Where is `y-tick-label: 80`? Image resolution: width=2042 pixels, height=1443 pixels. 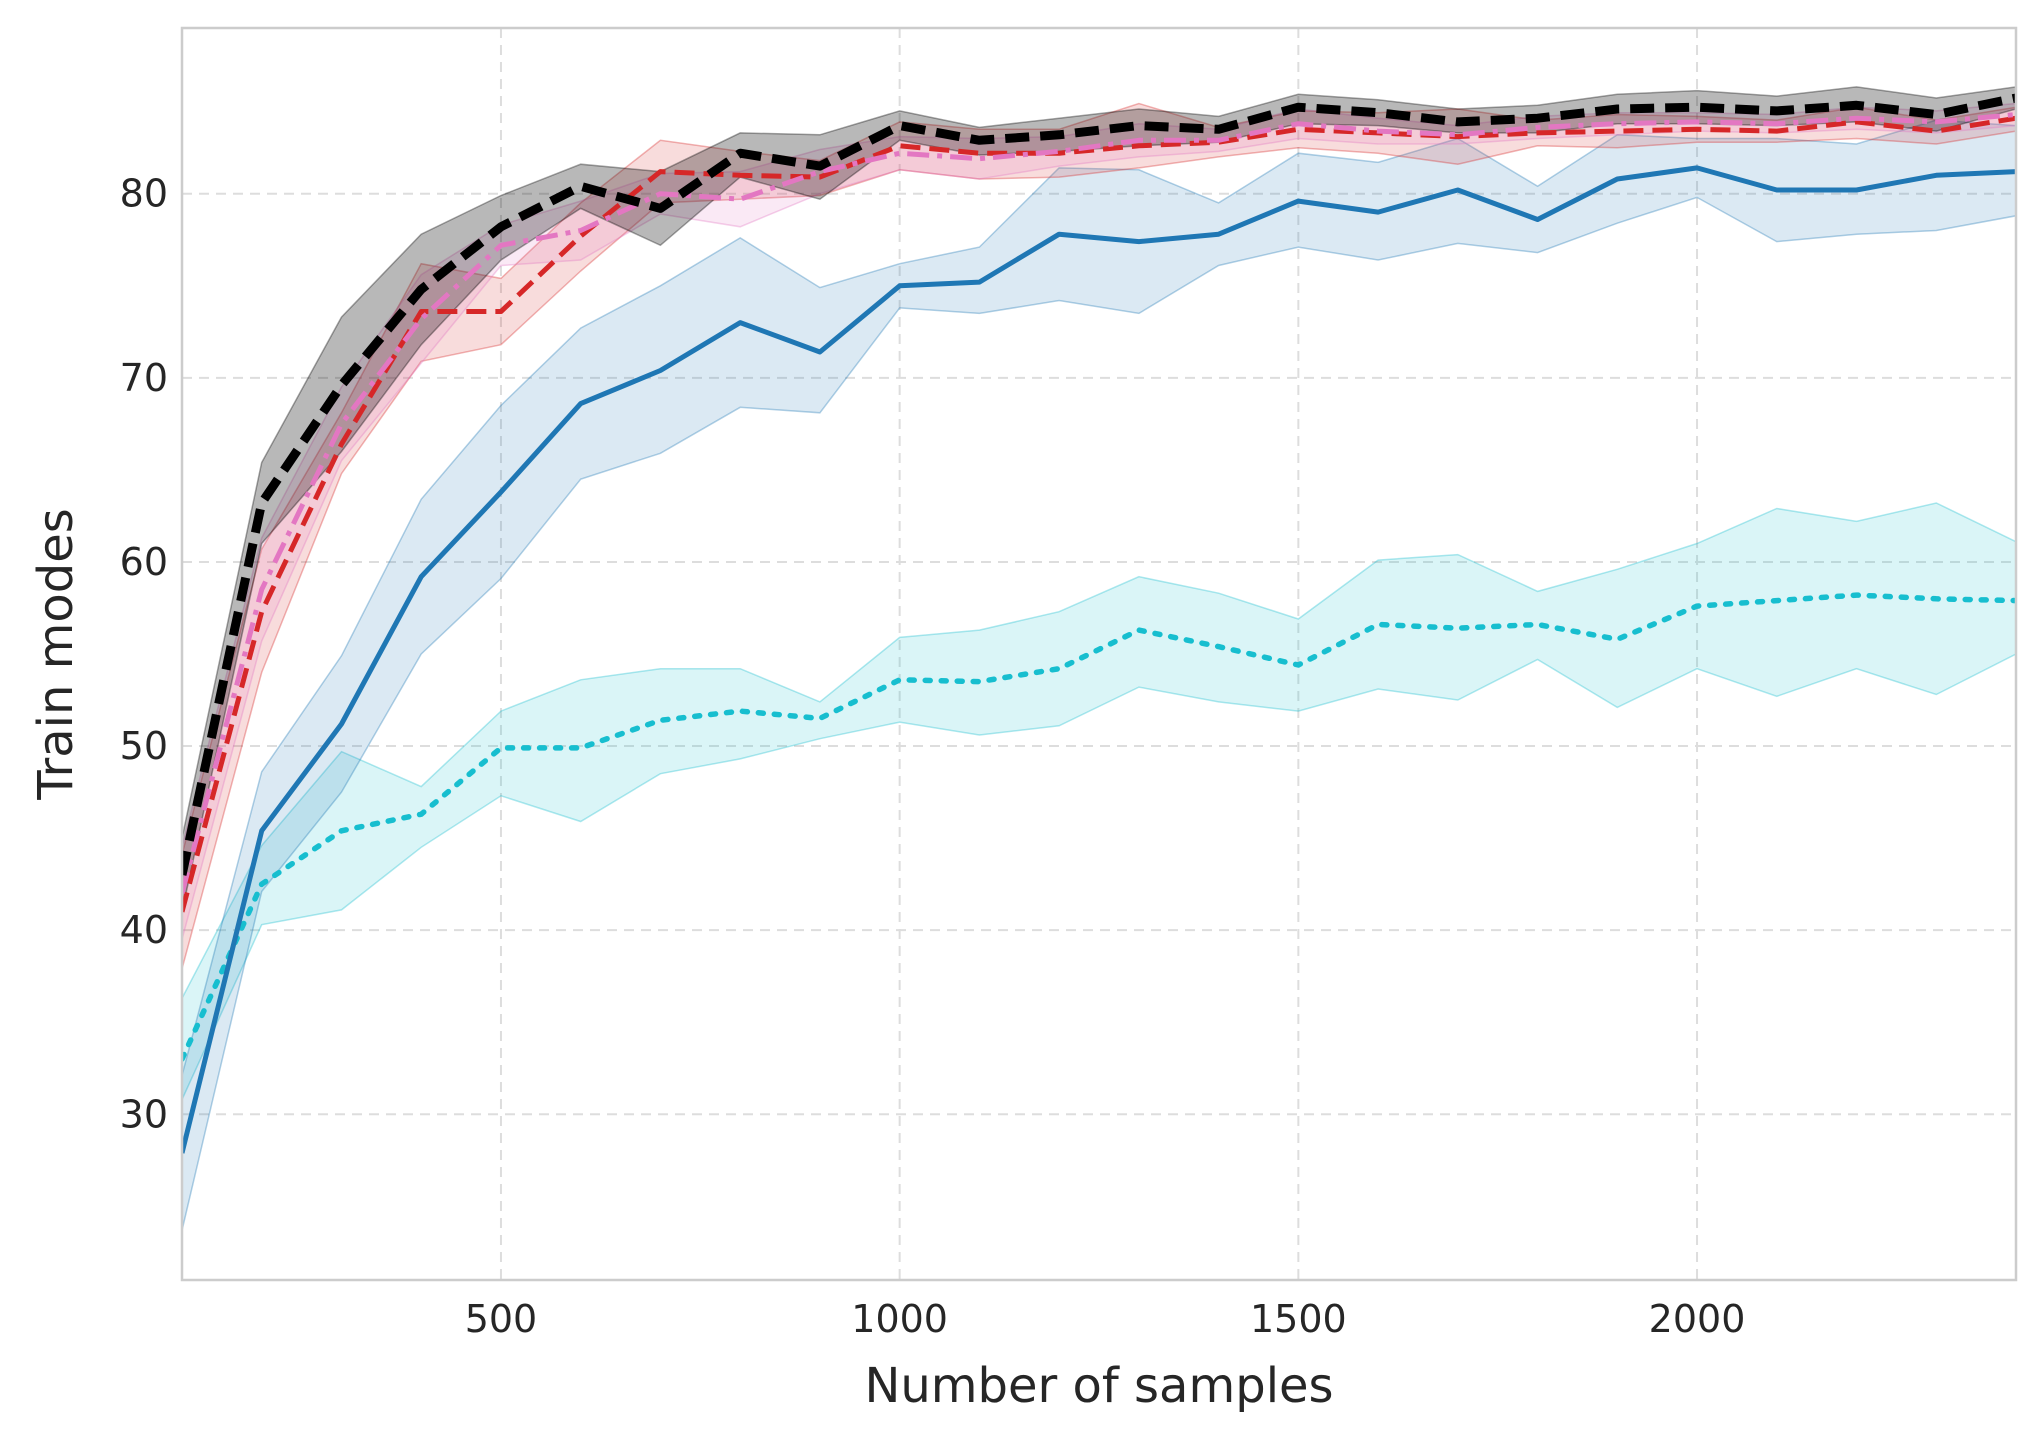 y-tick-label: 80 is located at coordinates (144, 194).